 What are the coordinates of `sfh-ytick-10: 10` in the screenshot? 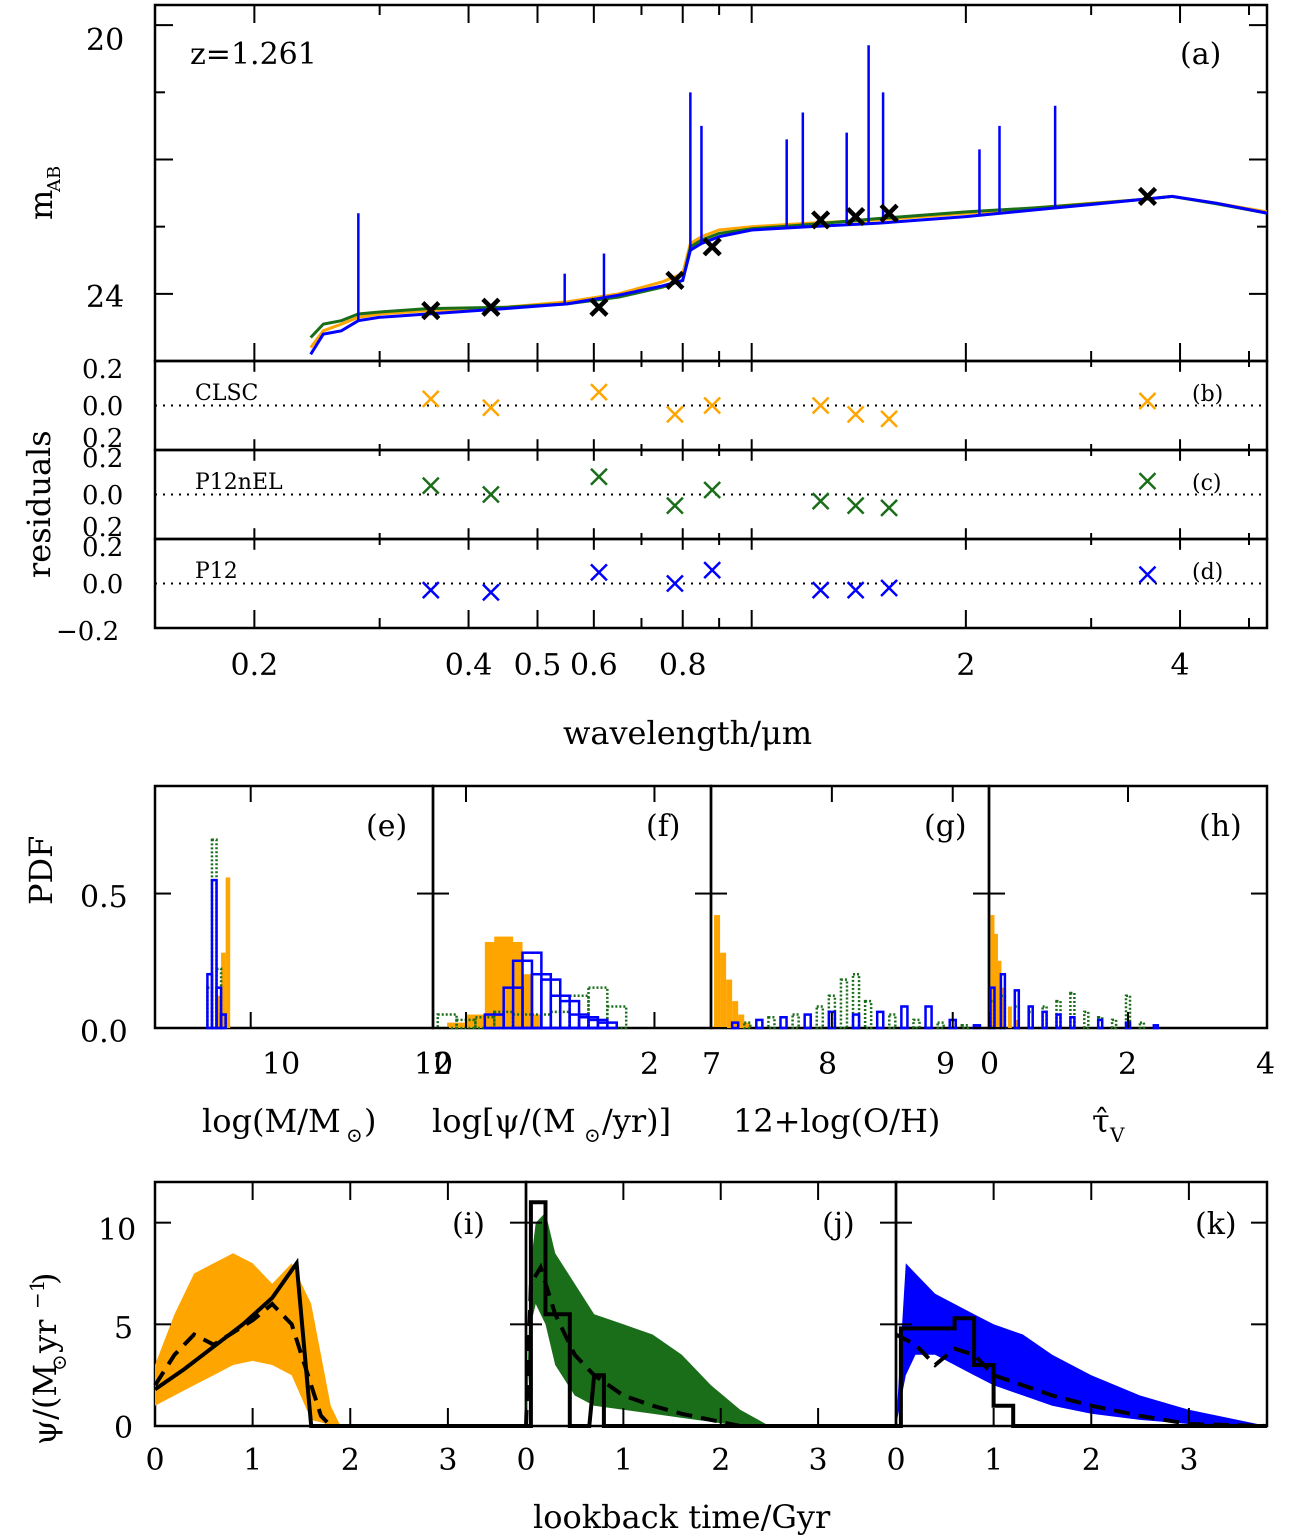 It's located at (117, 1230).